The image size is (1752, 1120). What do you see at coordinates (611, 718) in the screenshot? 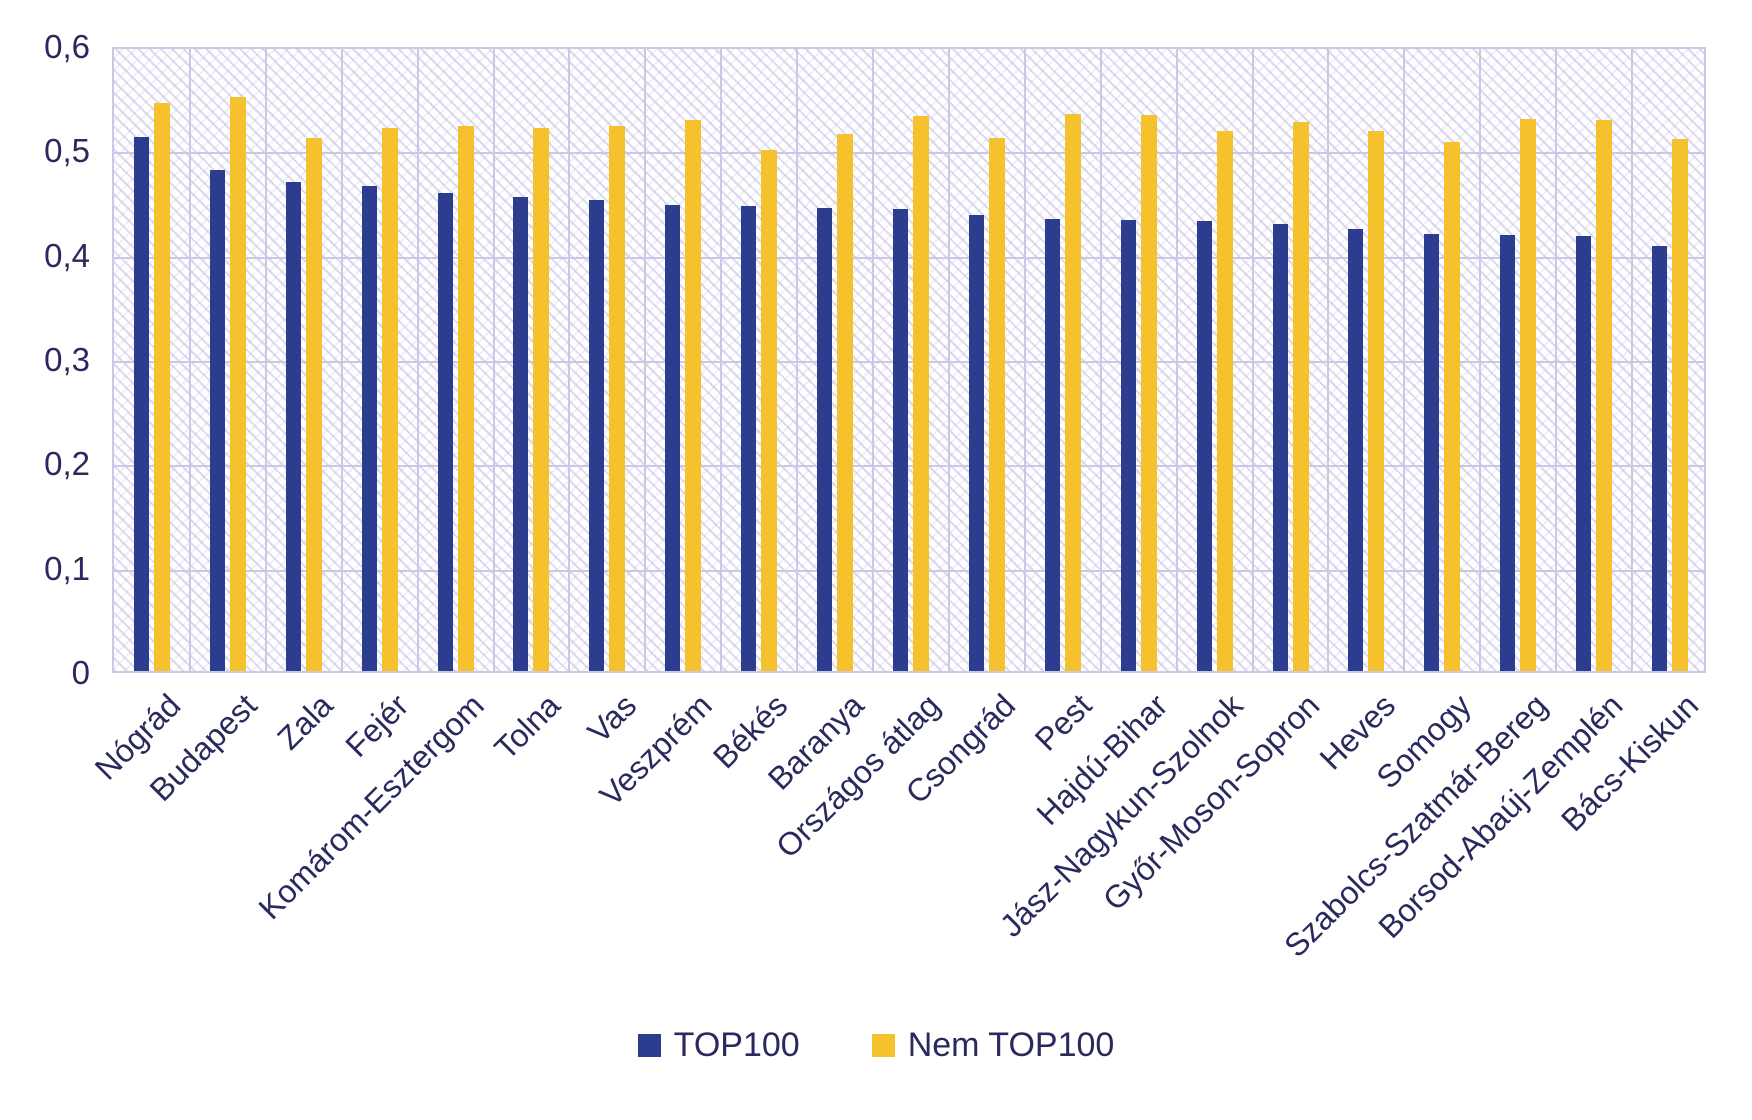
I see `x-axis-category-label: Vas` at bounding box center [611, 718].